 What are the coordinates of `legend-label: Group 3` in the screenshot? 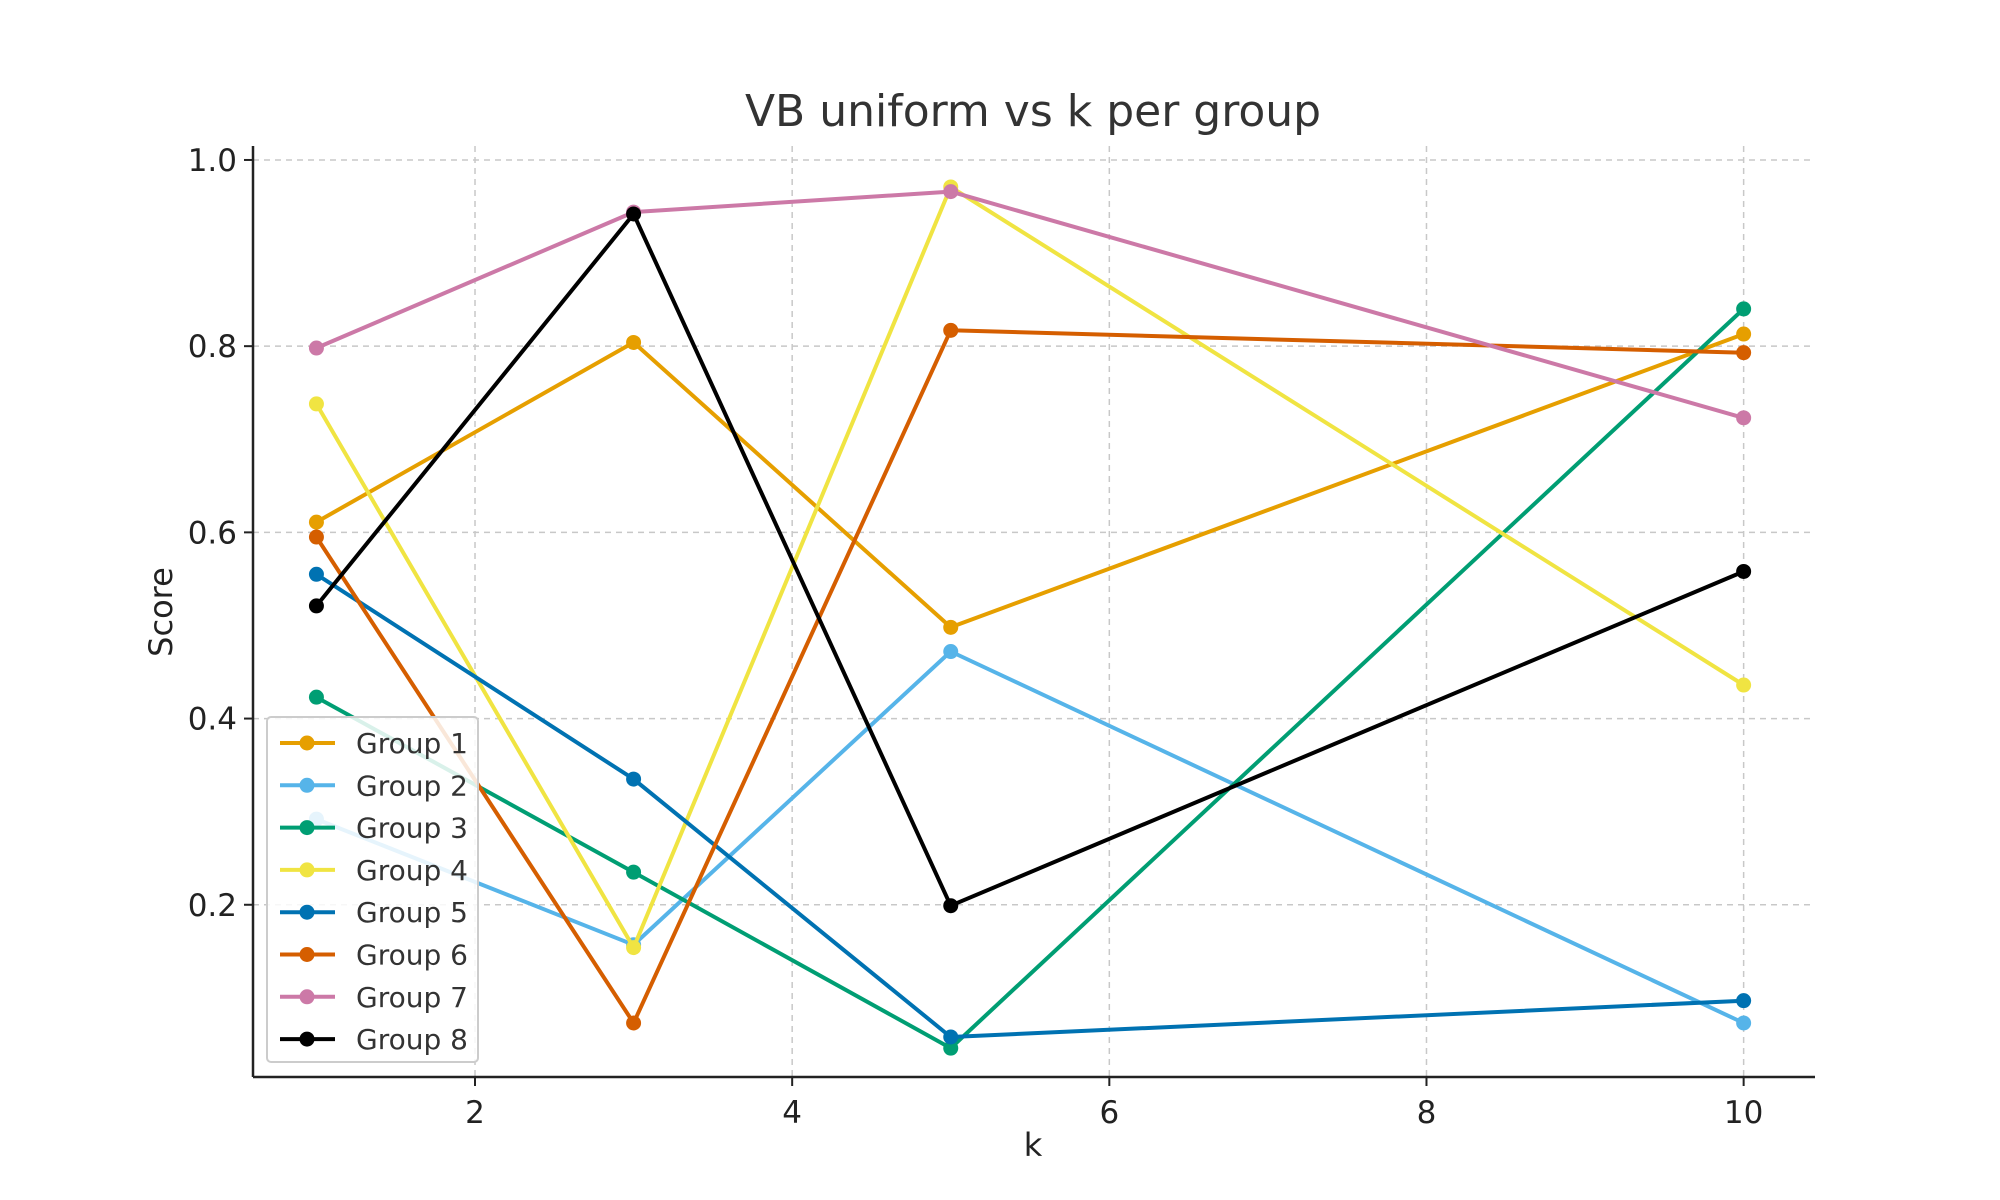 It's located at (412, 828).